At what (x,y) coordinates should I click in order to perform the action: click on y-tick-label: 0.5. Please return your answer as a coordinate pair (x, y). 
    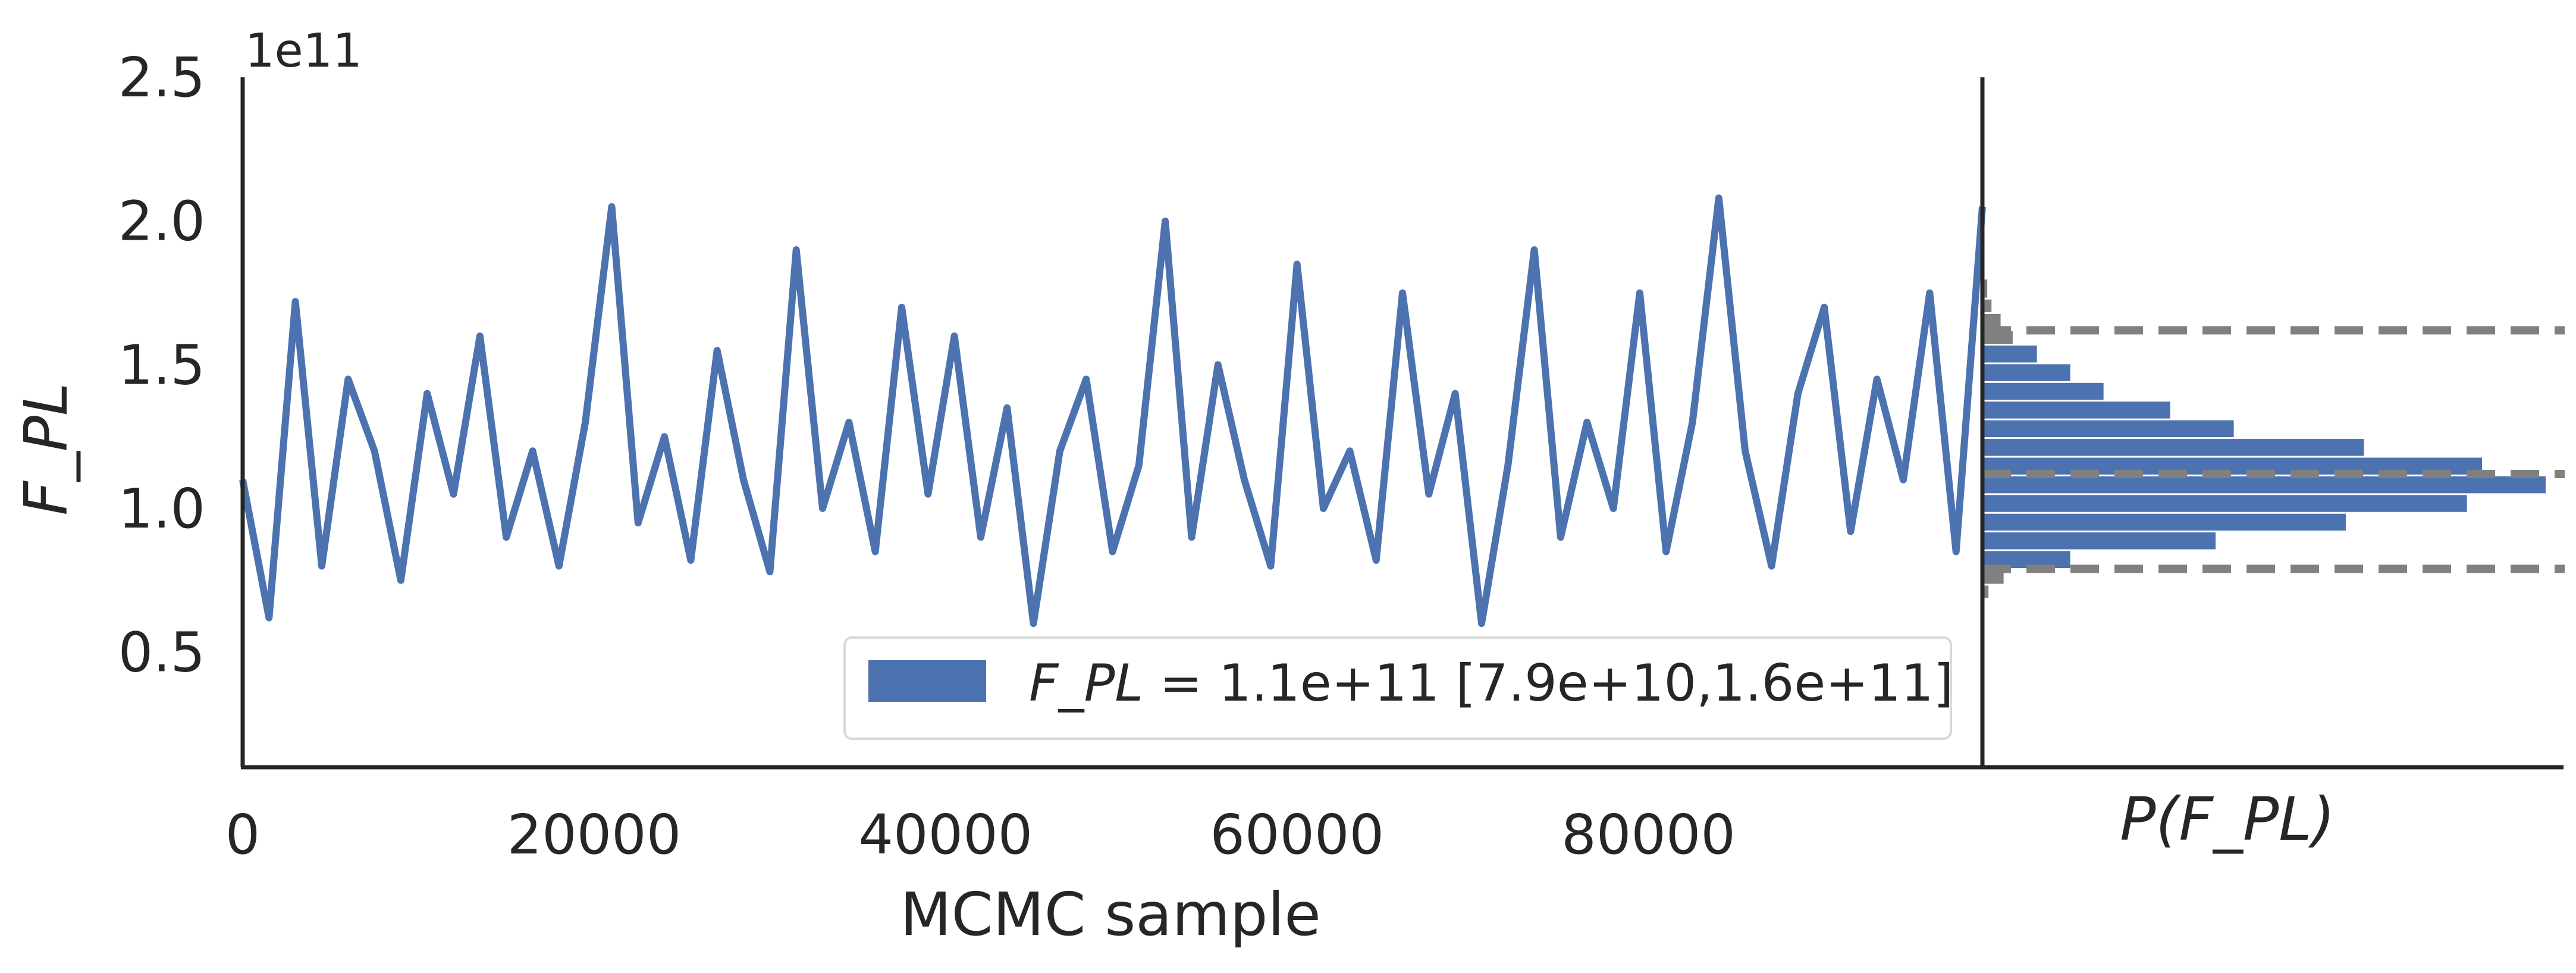
    Looking at the image, I should click on (161, 653).